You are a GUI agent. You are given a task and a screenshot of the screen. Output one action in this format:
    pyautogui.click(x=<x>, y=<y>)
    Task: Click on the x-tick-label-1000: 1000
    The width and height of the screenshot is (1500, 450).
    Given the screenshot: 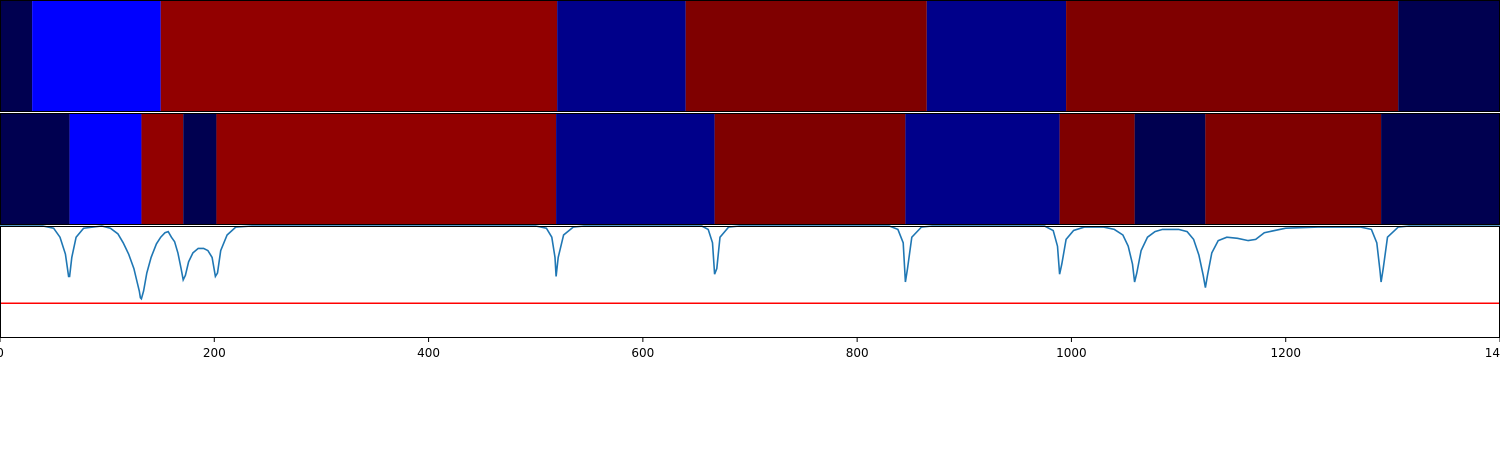 What is the action you would take?
    pyautogui.click(x=1071, y=353)
    